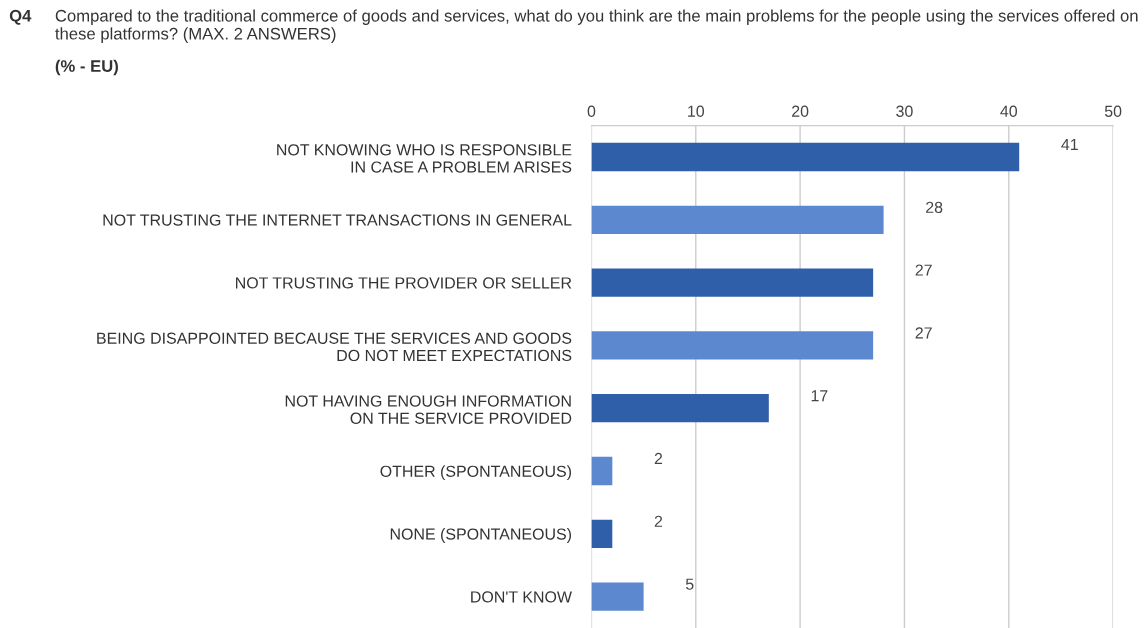  I want to click on text: (% - EU), so click(86, 67).